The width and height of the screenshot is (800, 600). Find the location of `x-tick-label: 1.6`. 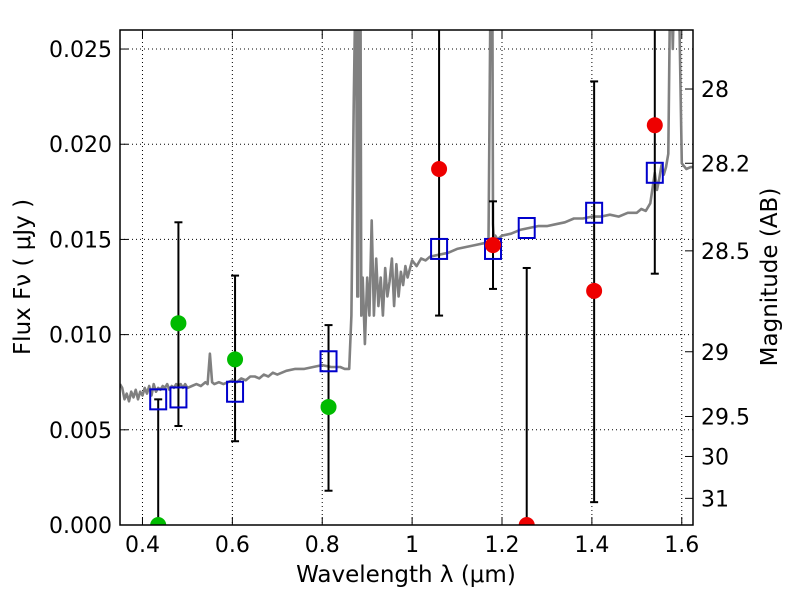

x-tick-label: 1.6 is located at coordinates (681, 545).